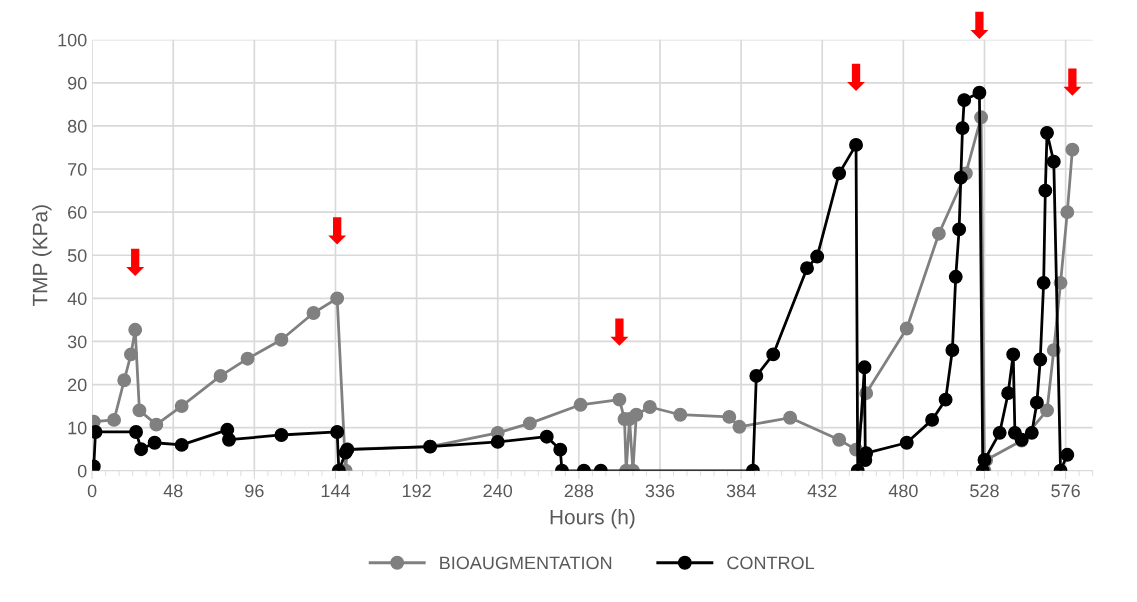  I want to click on y-tick-label: 80, so click(77, 126).